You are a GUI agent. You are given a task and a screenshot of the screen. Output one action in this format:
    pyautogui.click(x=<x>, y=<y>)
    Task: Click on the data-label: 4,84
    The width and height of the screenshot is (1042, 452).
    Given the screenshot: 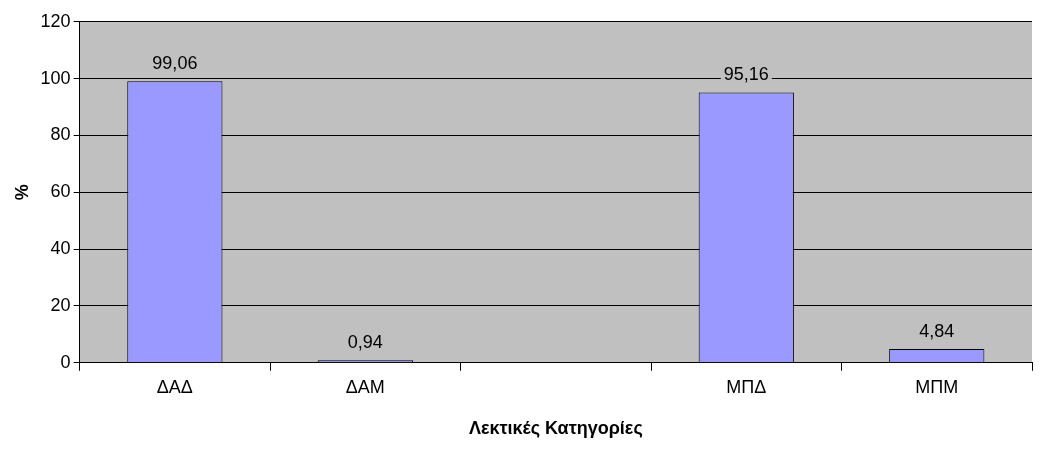 What is the action you would take?
    pyautogui.click(x=937, y=331)
    